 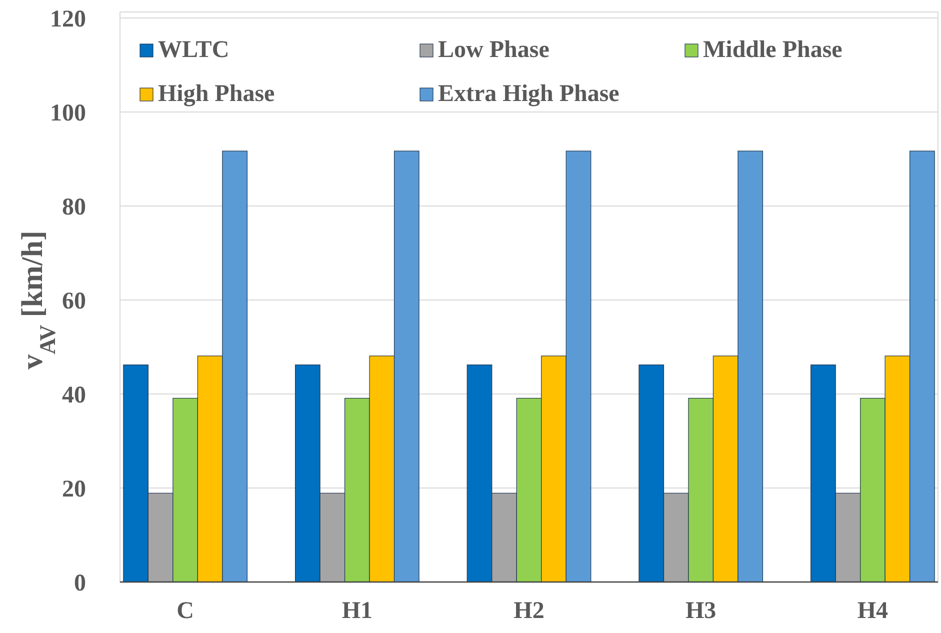 What do you see at coordinates (494, 50) in the screenshot?
I see `legend-label: Low Phase` at bounding box center [494, 50].